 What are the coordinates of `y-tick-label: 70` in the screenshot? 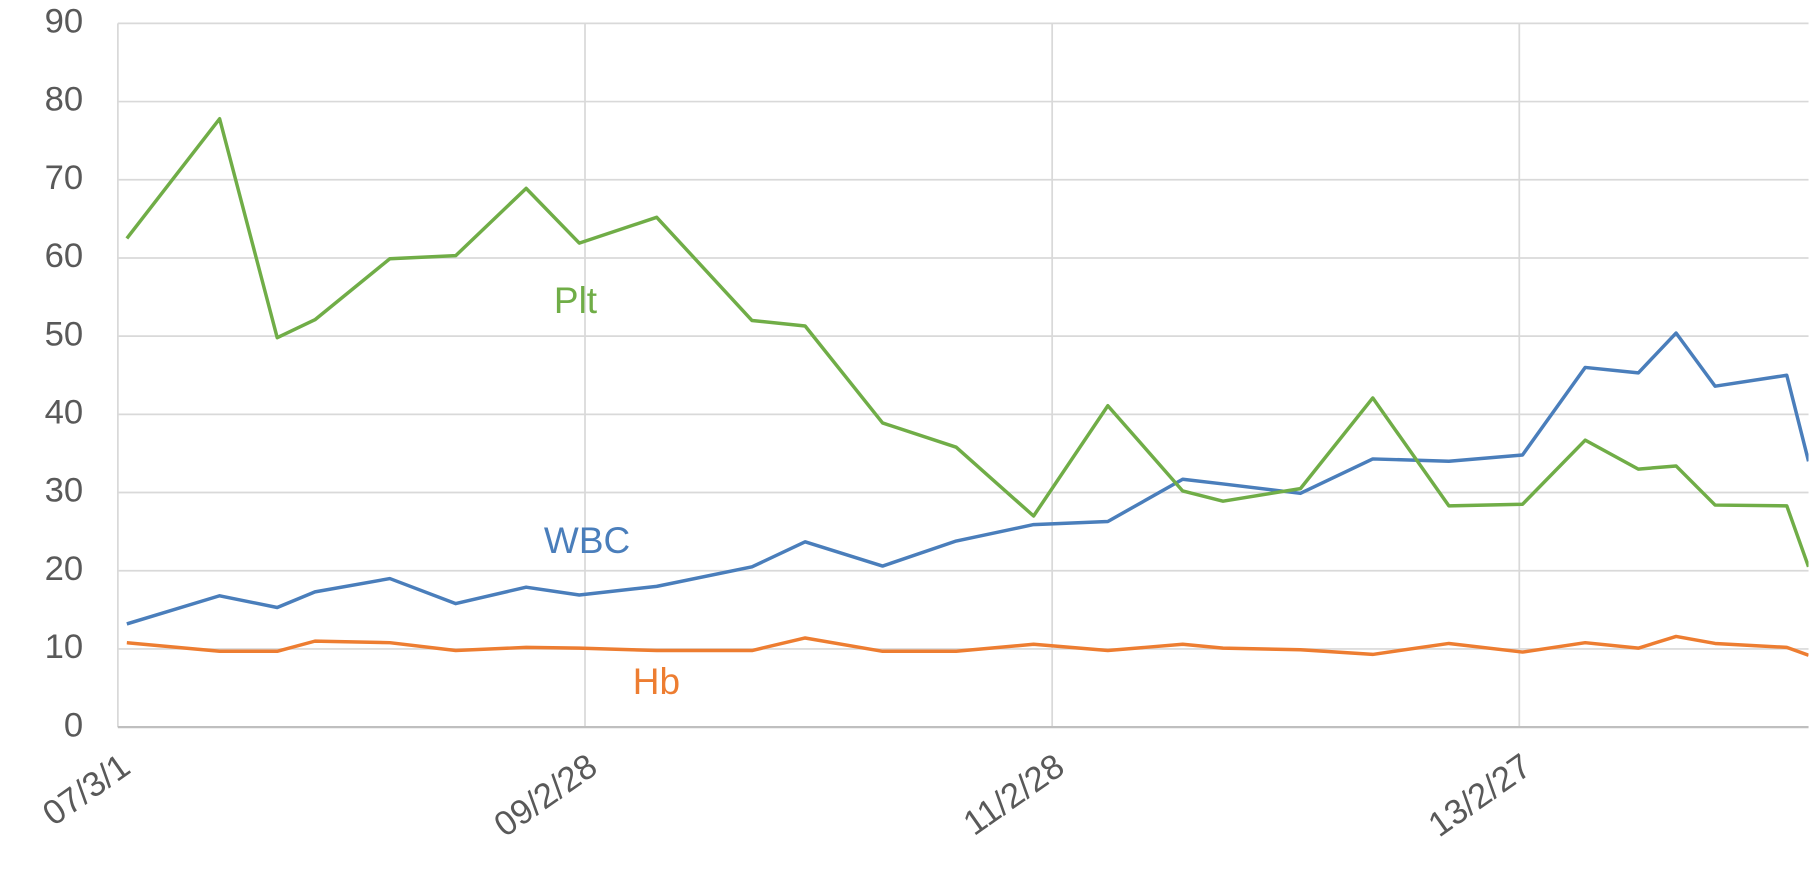 It's located at (64, 178).